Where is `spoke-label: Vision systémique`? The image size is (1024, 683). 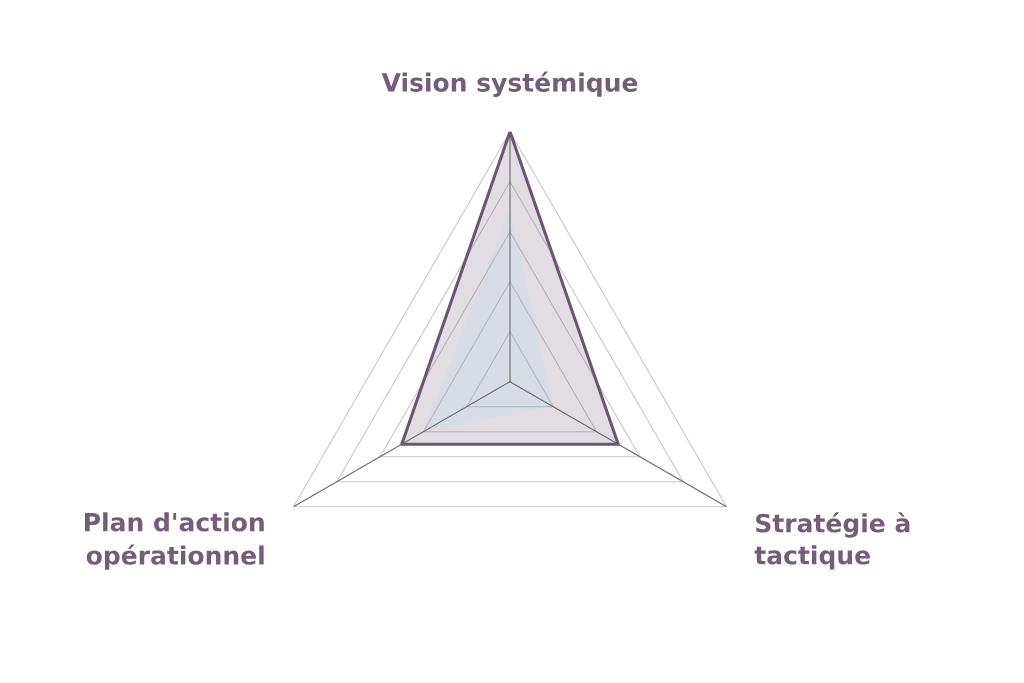
spoke-label: Vision systémique is located at coordinates (509, 84).